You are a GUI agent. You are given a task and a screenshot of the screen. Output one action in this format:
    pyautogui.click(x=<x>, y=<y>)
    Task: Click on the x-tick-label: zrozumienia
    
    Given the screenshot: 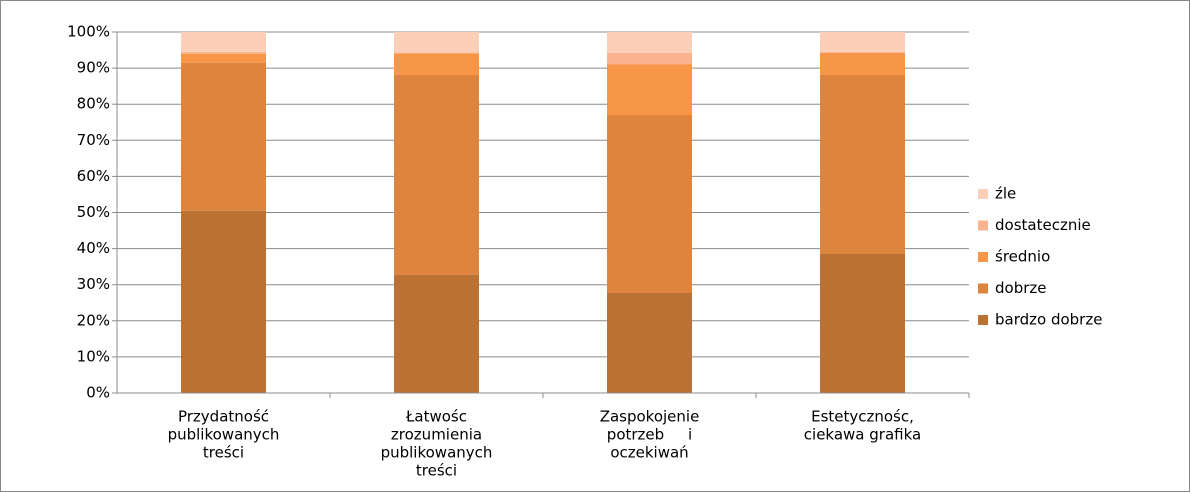 What is the action you would take?
    pyautogui.click(x=436, y=435)
    